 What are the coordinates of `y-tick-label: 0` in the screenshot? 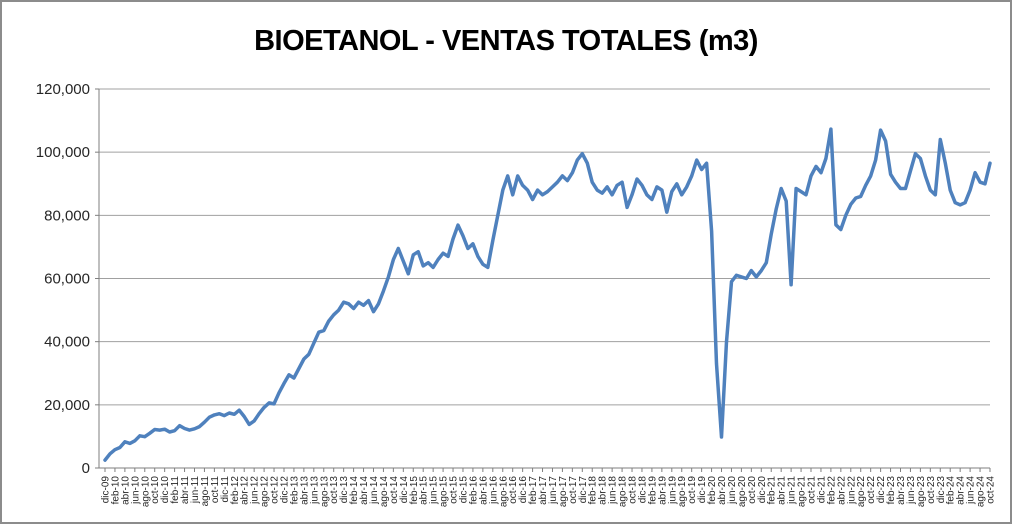 It's located at (86, 468).